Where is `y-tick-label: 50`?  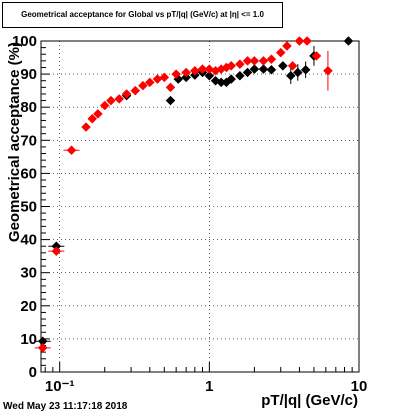 y-tick-label: 50 is located at coordinates (28, 207).